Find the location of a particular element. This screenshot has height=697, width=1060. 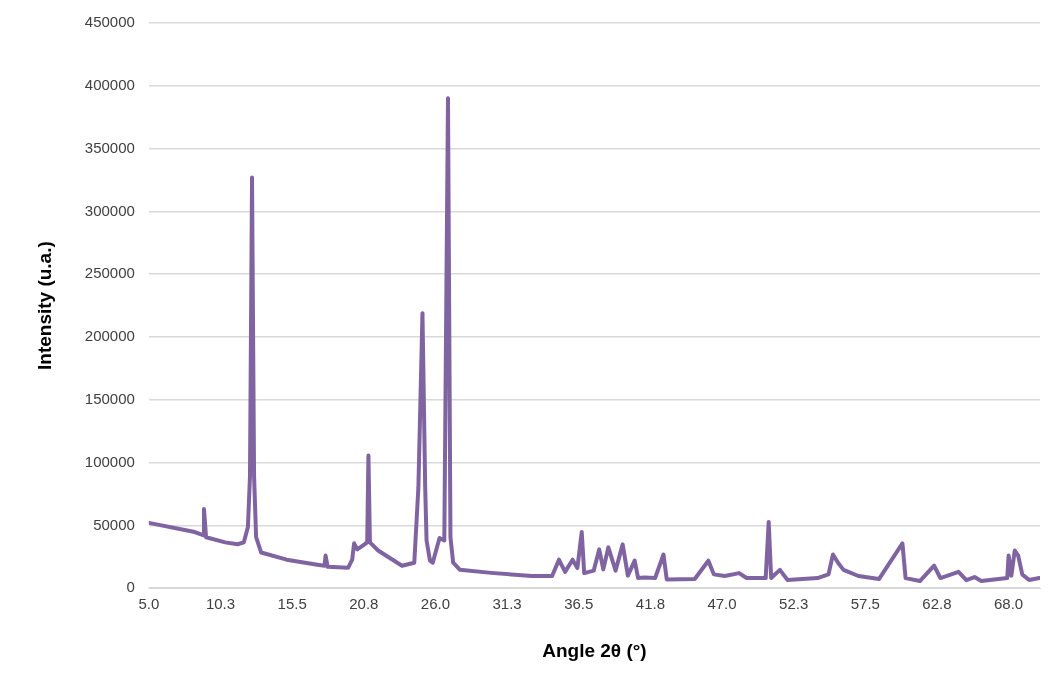

y-tick-label: 50000 is located at coordinates (114, 524).